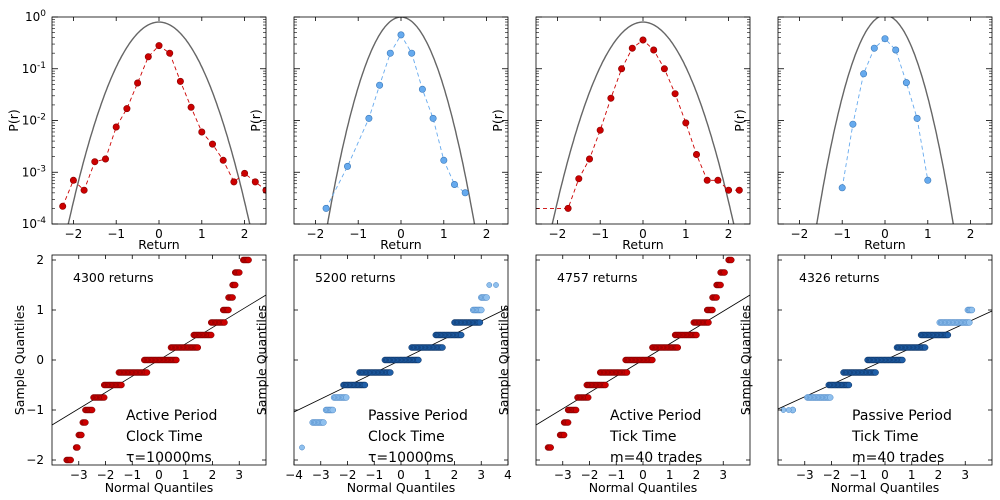  I want to click on y-tick-base: 10, so click(32, 17).